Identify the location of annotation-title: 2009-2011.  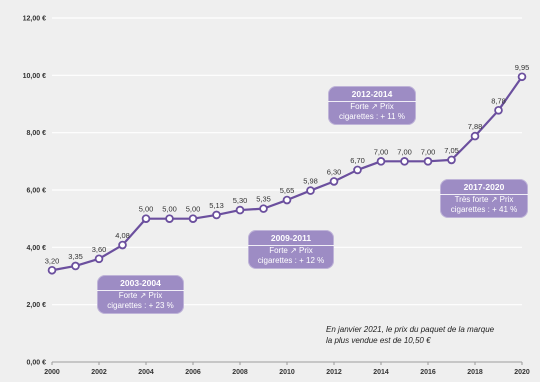
(291, 238).